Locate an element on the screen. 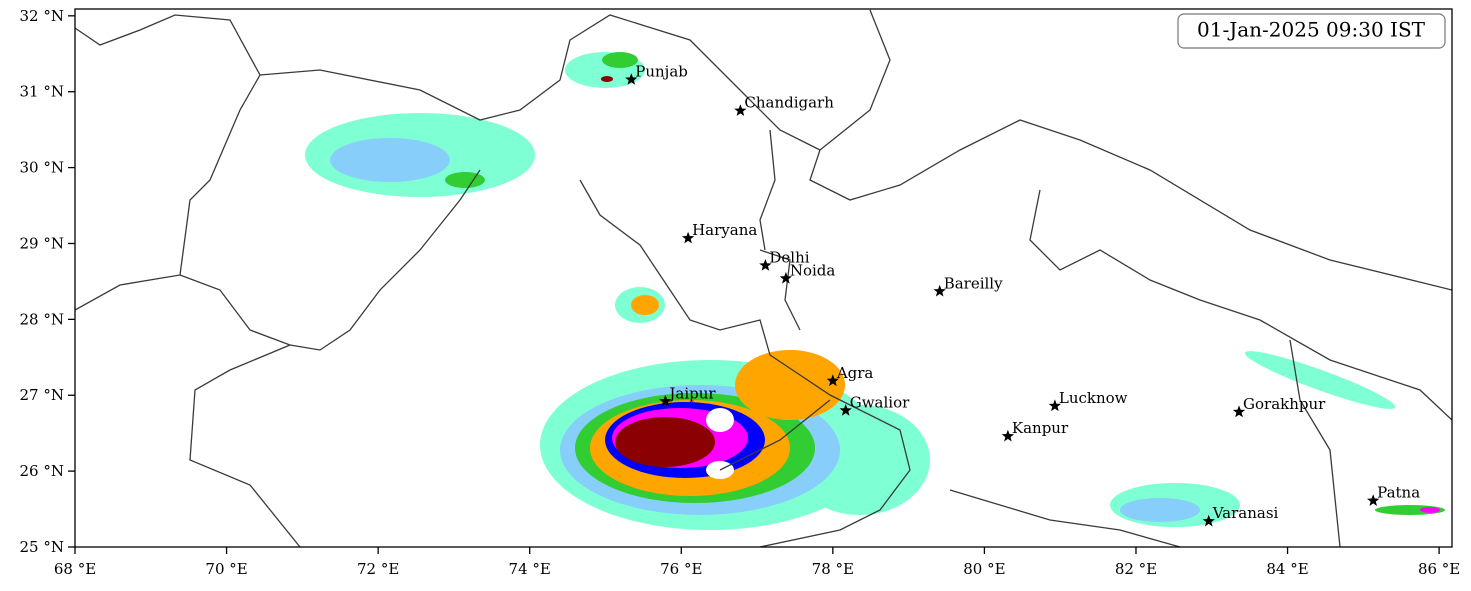  city-label: Varanasi is located at coordinates (1245, 513).